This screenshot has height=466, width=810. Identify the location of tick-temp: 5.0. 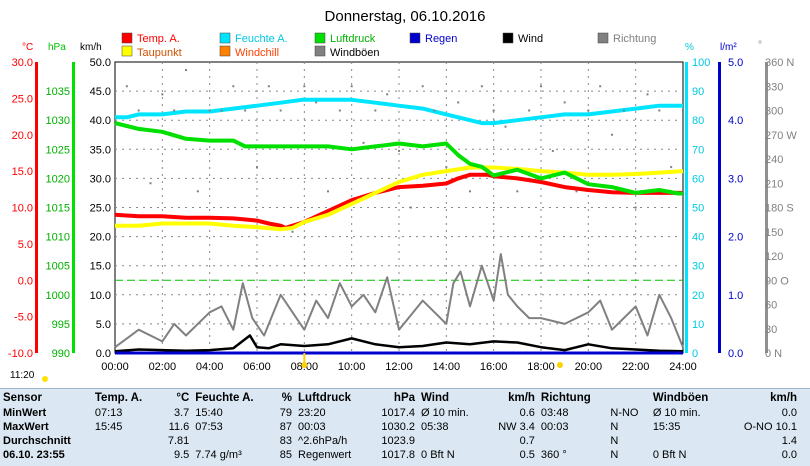
(25, 245).